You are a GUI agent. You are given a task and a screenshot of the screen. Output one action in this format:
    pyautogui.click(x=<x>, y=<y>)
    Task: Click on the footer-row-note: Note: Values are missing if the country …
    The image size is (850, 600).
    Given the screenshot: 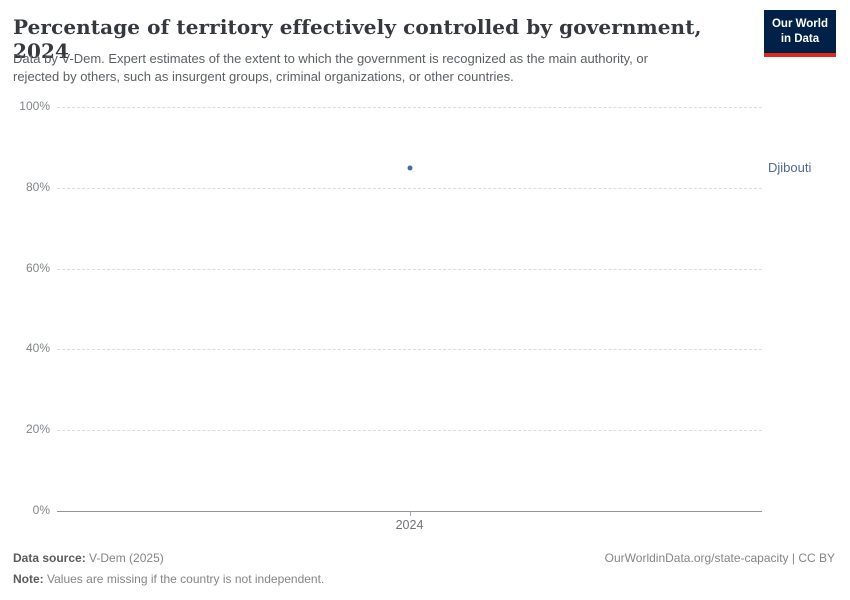 What is the action you would take?
    pyautogui.click(x=424, y=579)
    